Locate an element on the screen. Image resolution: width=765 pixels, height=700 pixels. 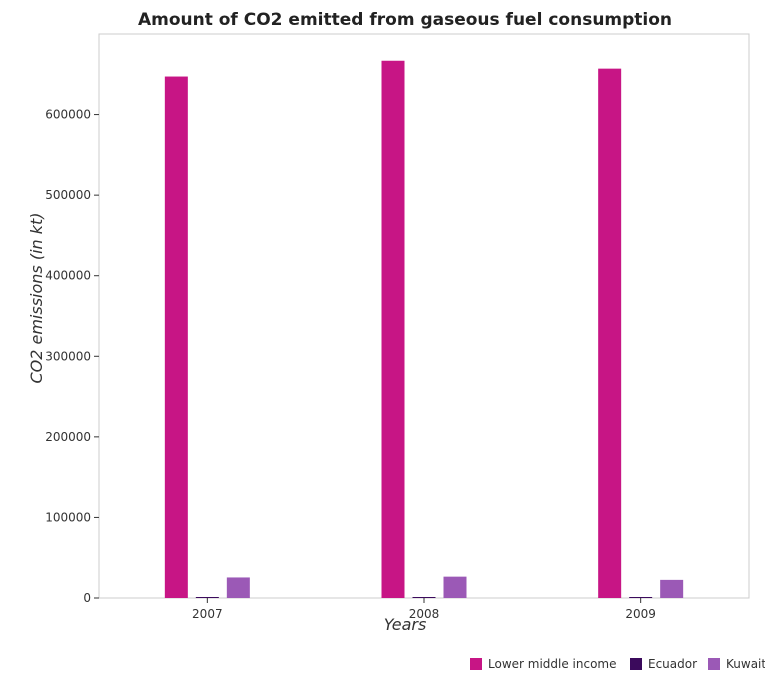
y-tick-label: 500000 is located at coordinates (68, 195).